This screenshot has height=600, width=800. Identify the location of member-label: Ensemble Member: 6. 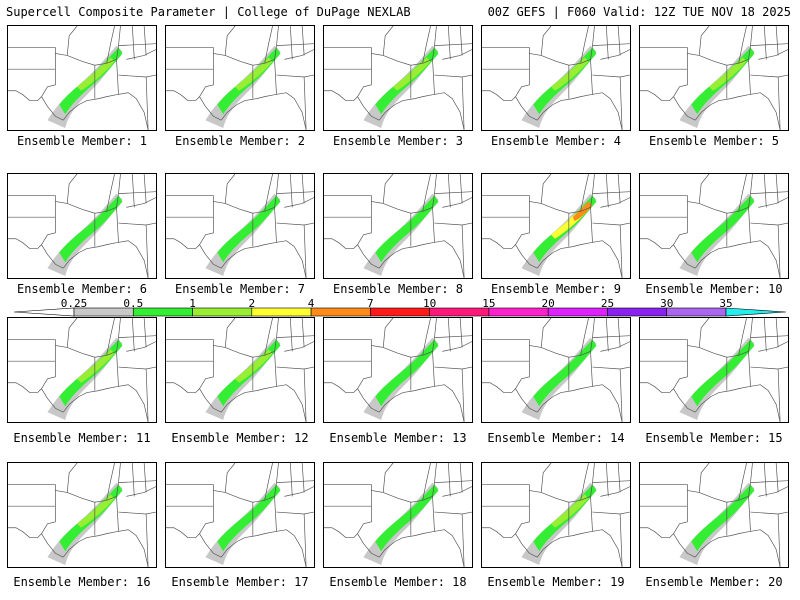
(82, 289).